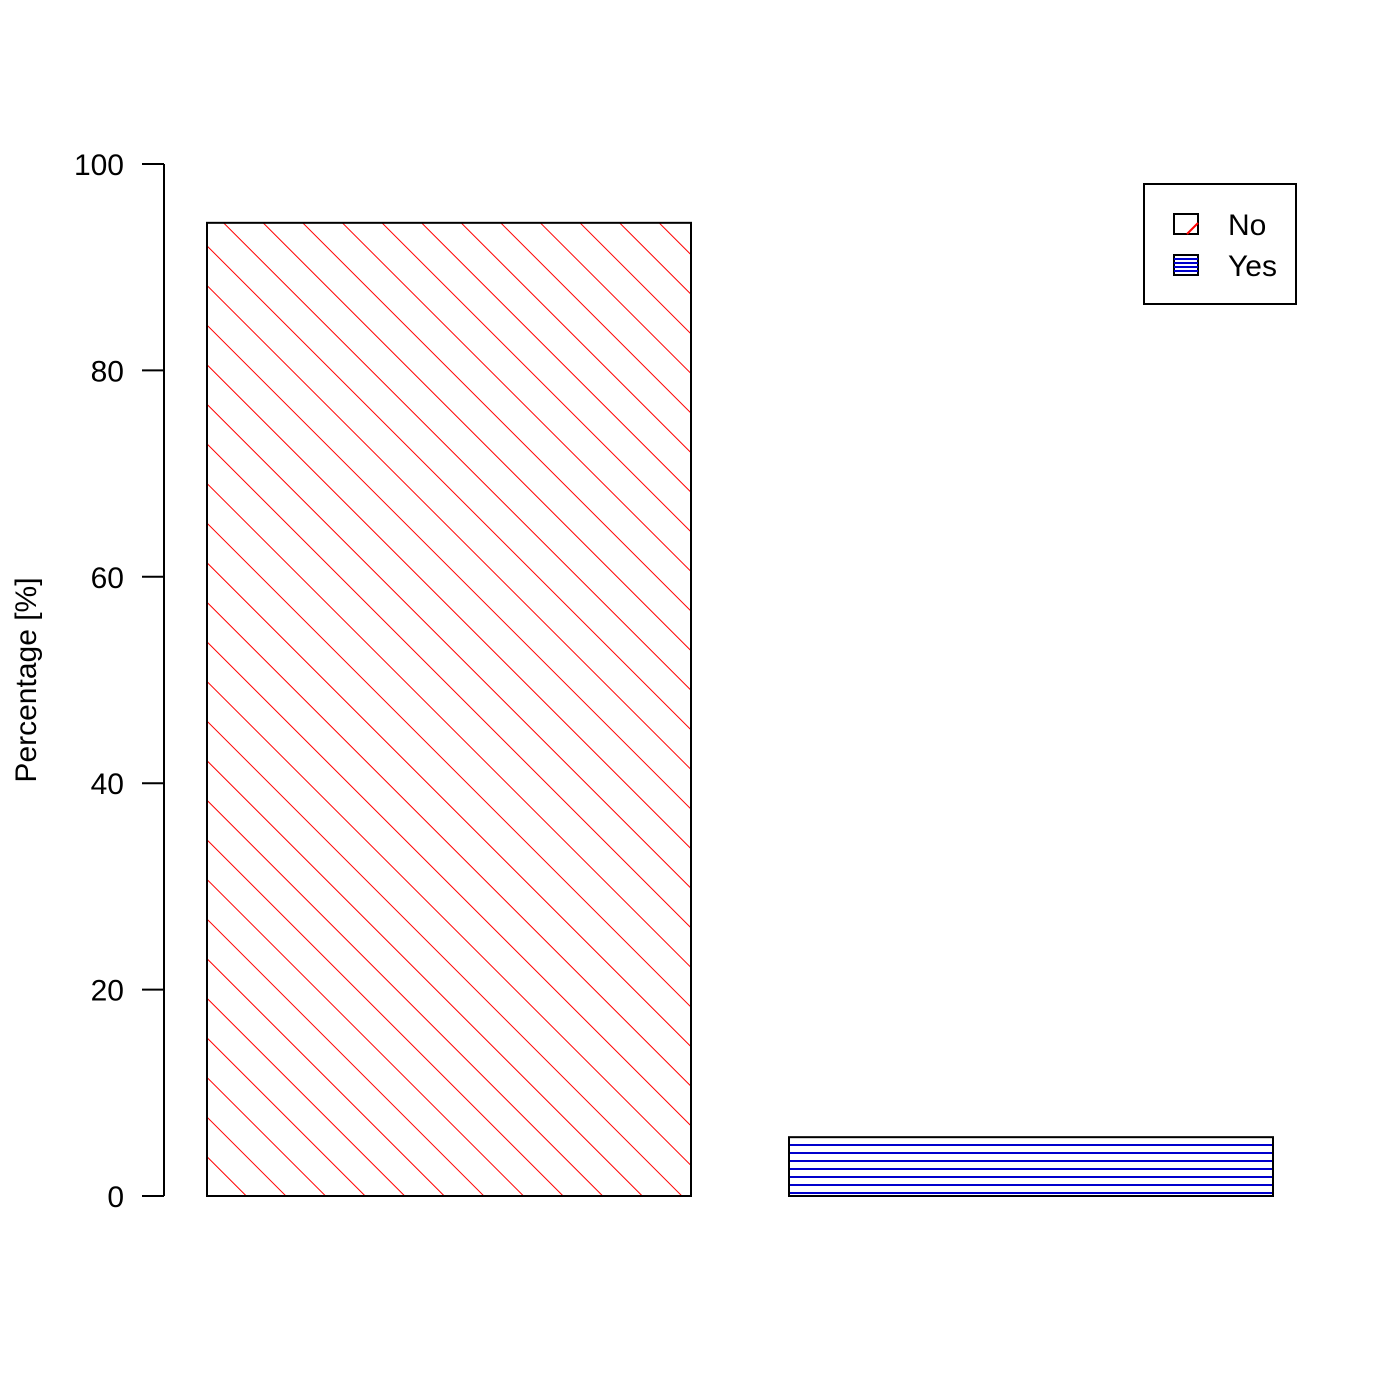  Describe the element at coordinates (99, 165) in the screenshot. I see `y-tick-label: 100` at that location.